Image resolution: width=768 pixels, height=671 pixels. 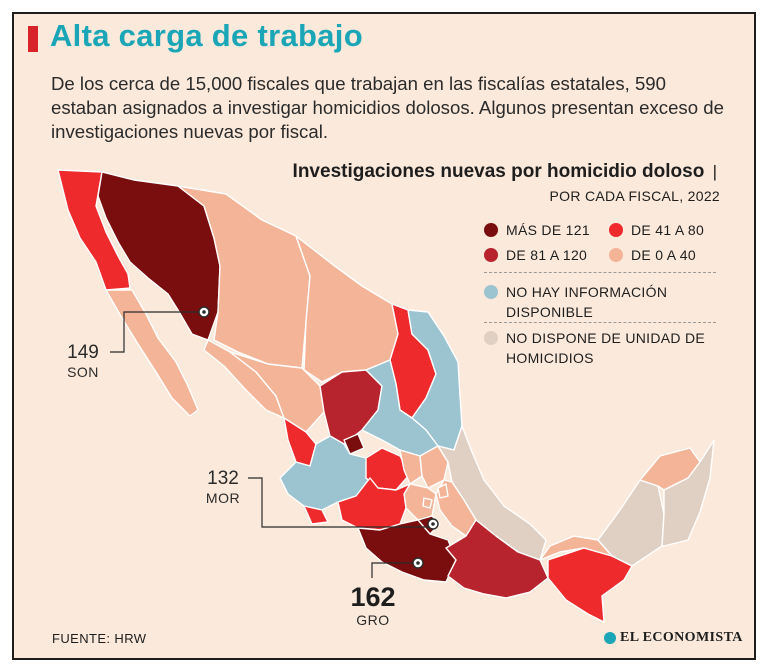 I want to click on son-leader-line, so click(x=157, y=332).